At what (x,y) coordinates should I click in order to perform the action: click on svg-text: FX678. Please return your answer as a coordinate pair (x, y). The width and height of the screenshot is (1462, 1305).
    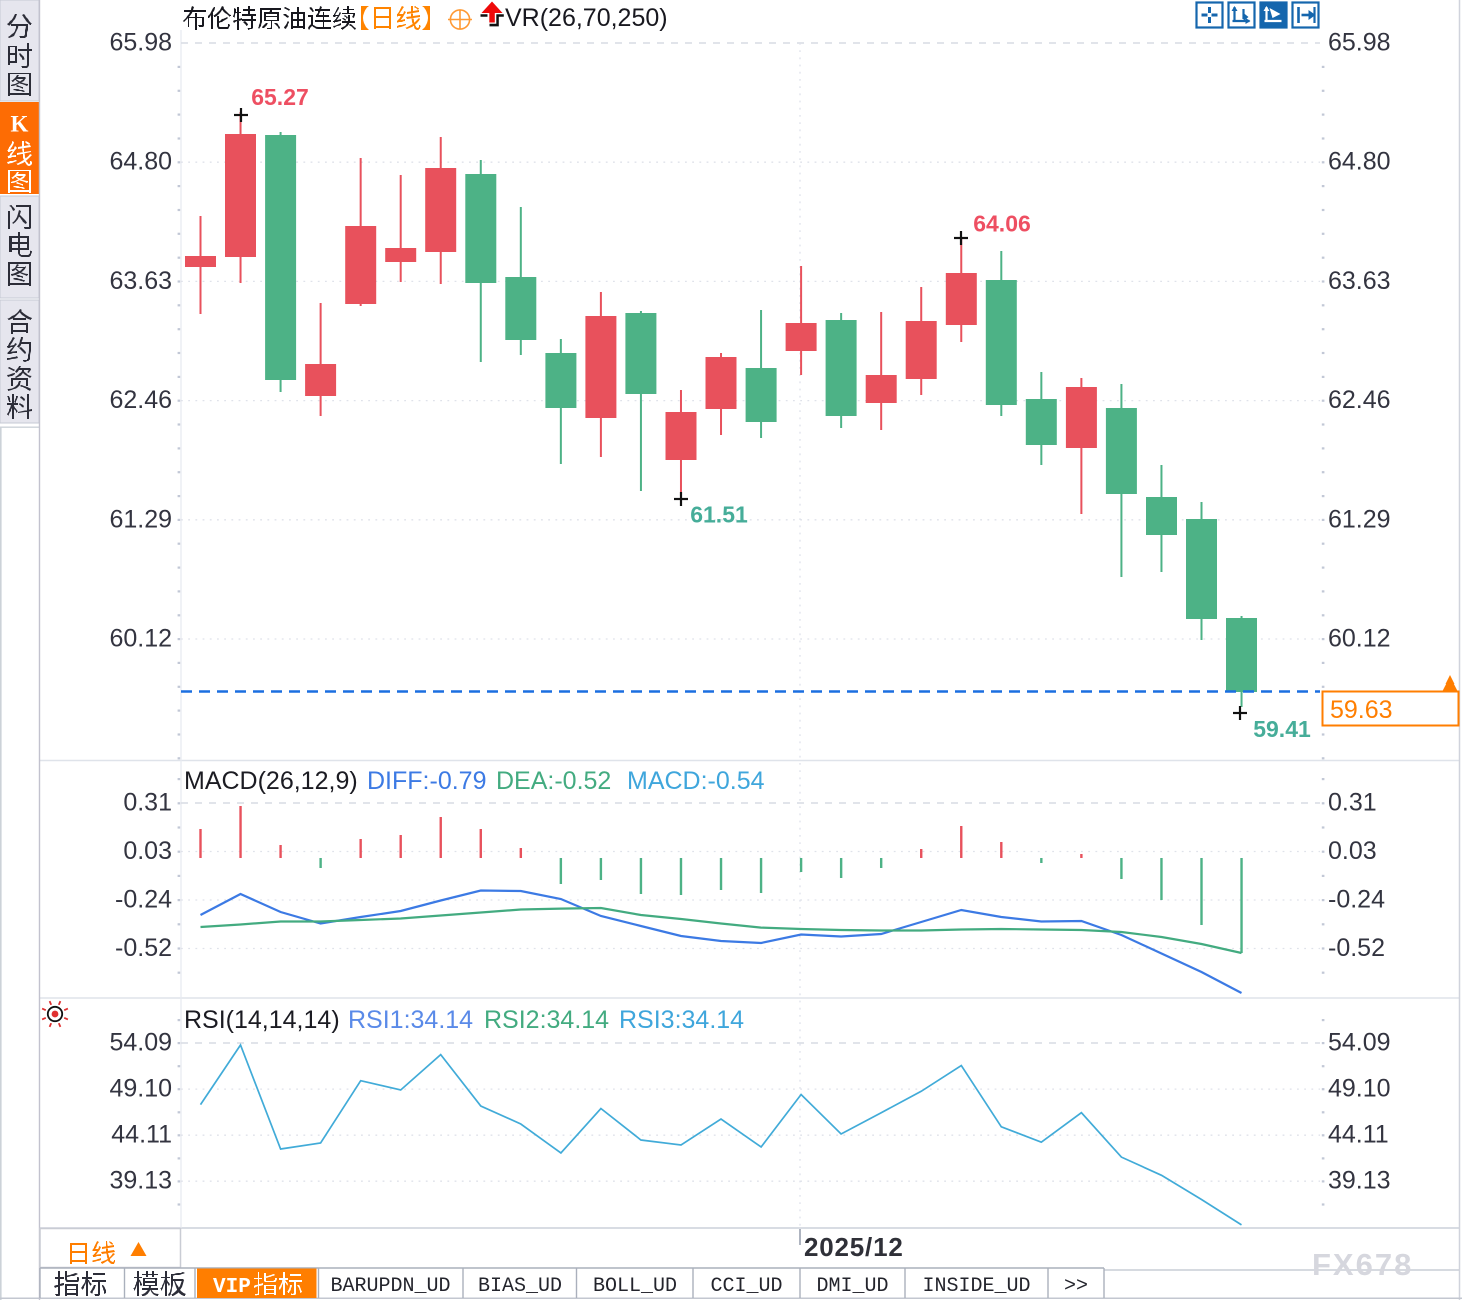
    Looking at the image, I should click on (1362, 1264).